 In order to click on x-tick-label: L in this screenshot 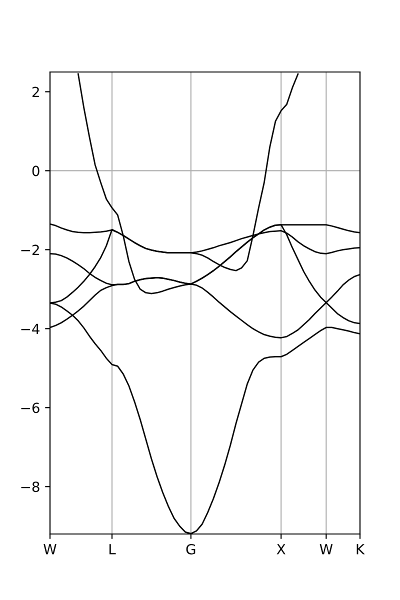, I will do `click(112, 549)`.